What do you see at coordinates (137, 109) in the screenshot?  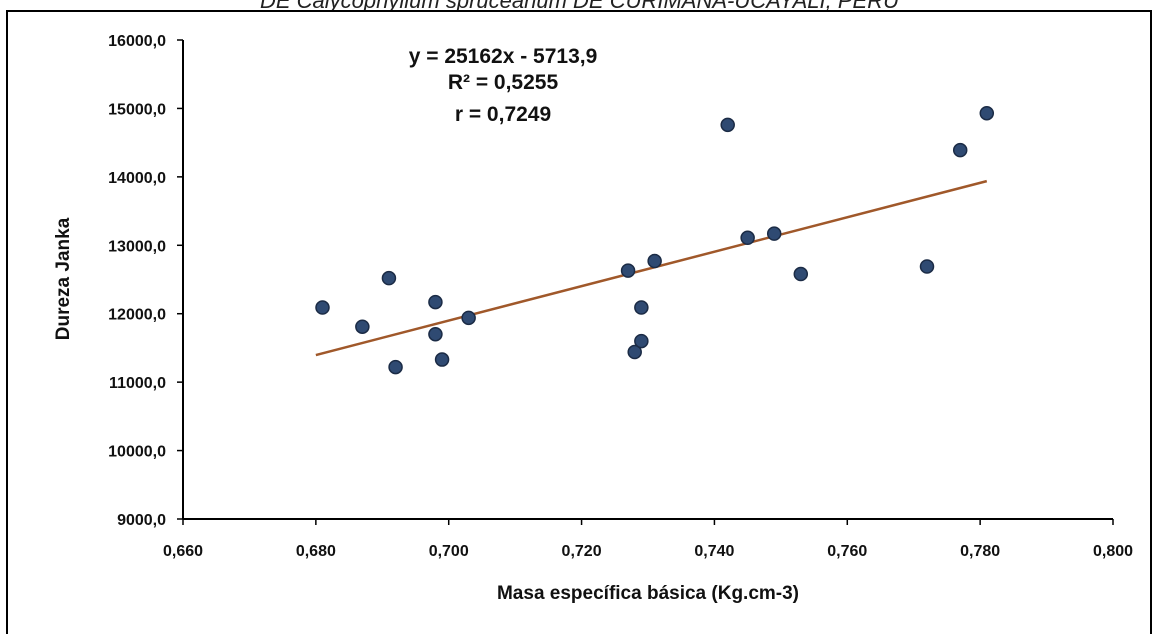 I see `y-tick-label: 15000,0` at bounding box center [137, 109].